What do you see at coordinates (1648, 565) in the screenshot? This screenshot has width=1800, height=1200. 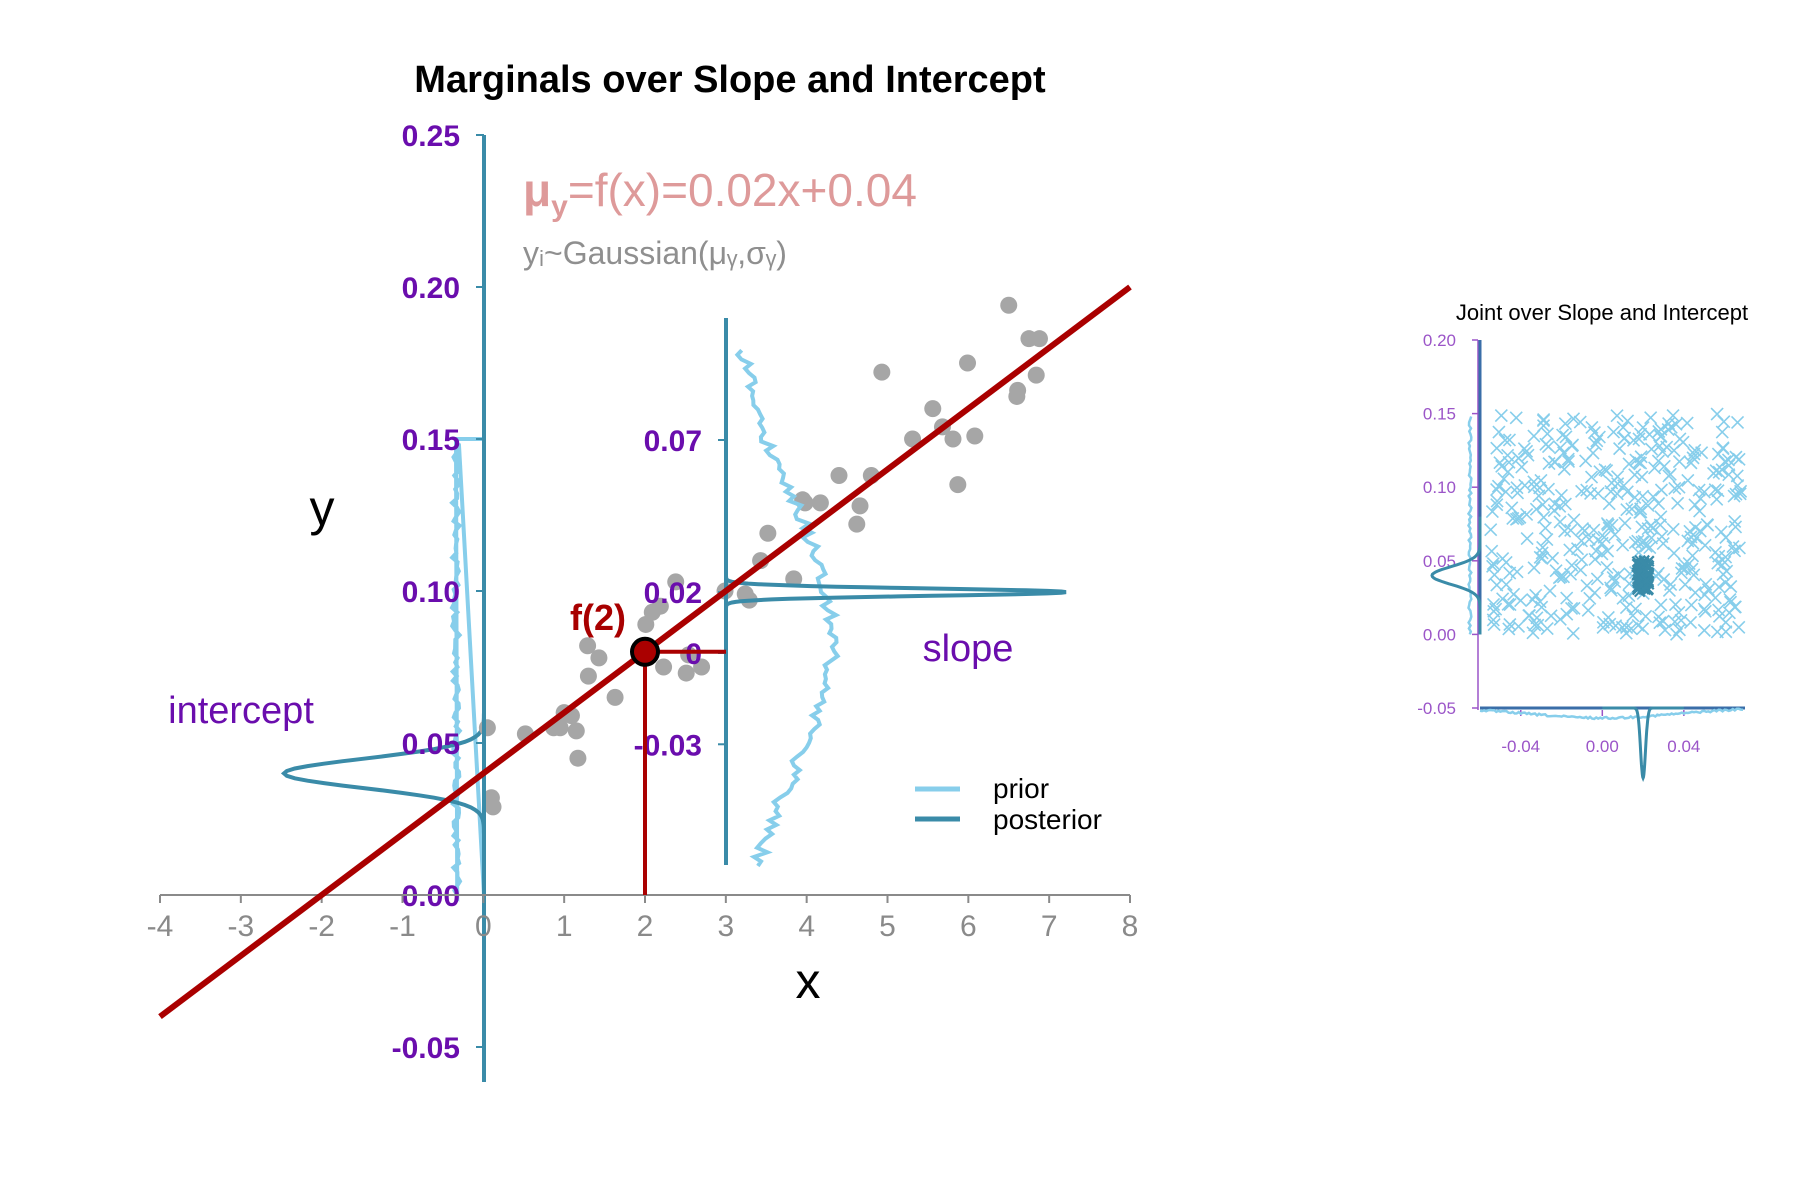 I see `posterior-sample` at bounding box center [1648, 565].